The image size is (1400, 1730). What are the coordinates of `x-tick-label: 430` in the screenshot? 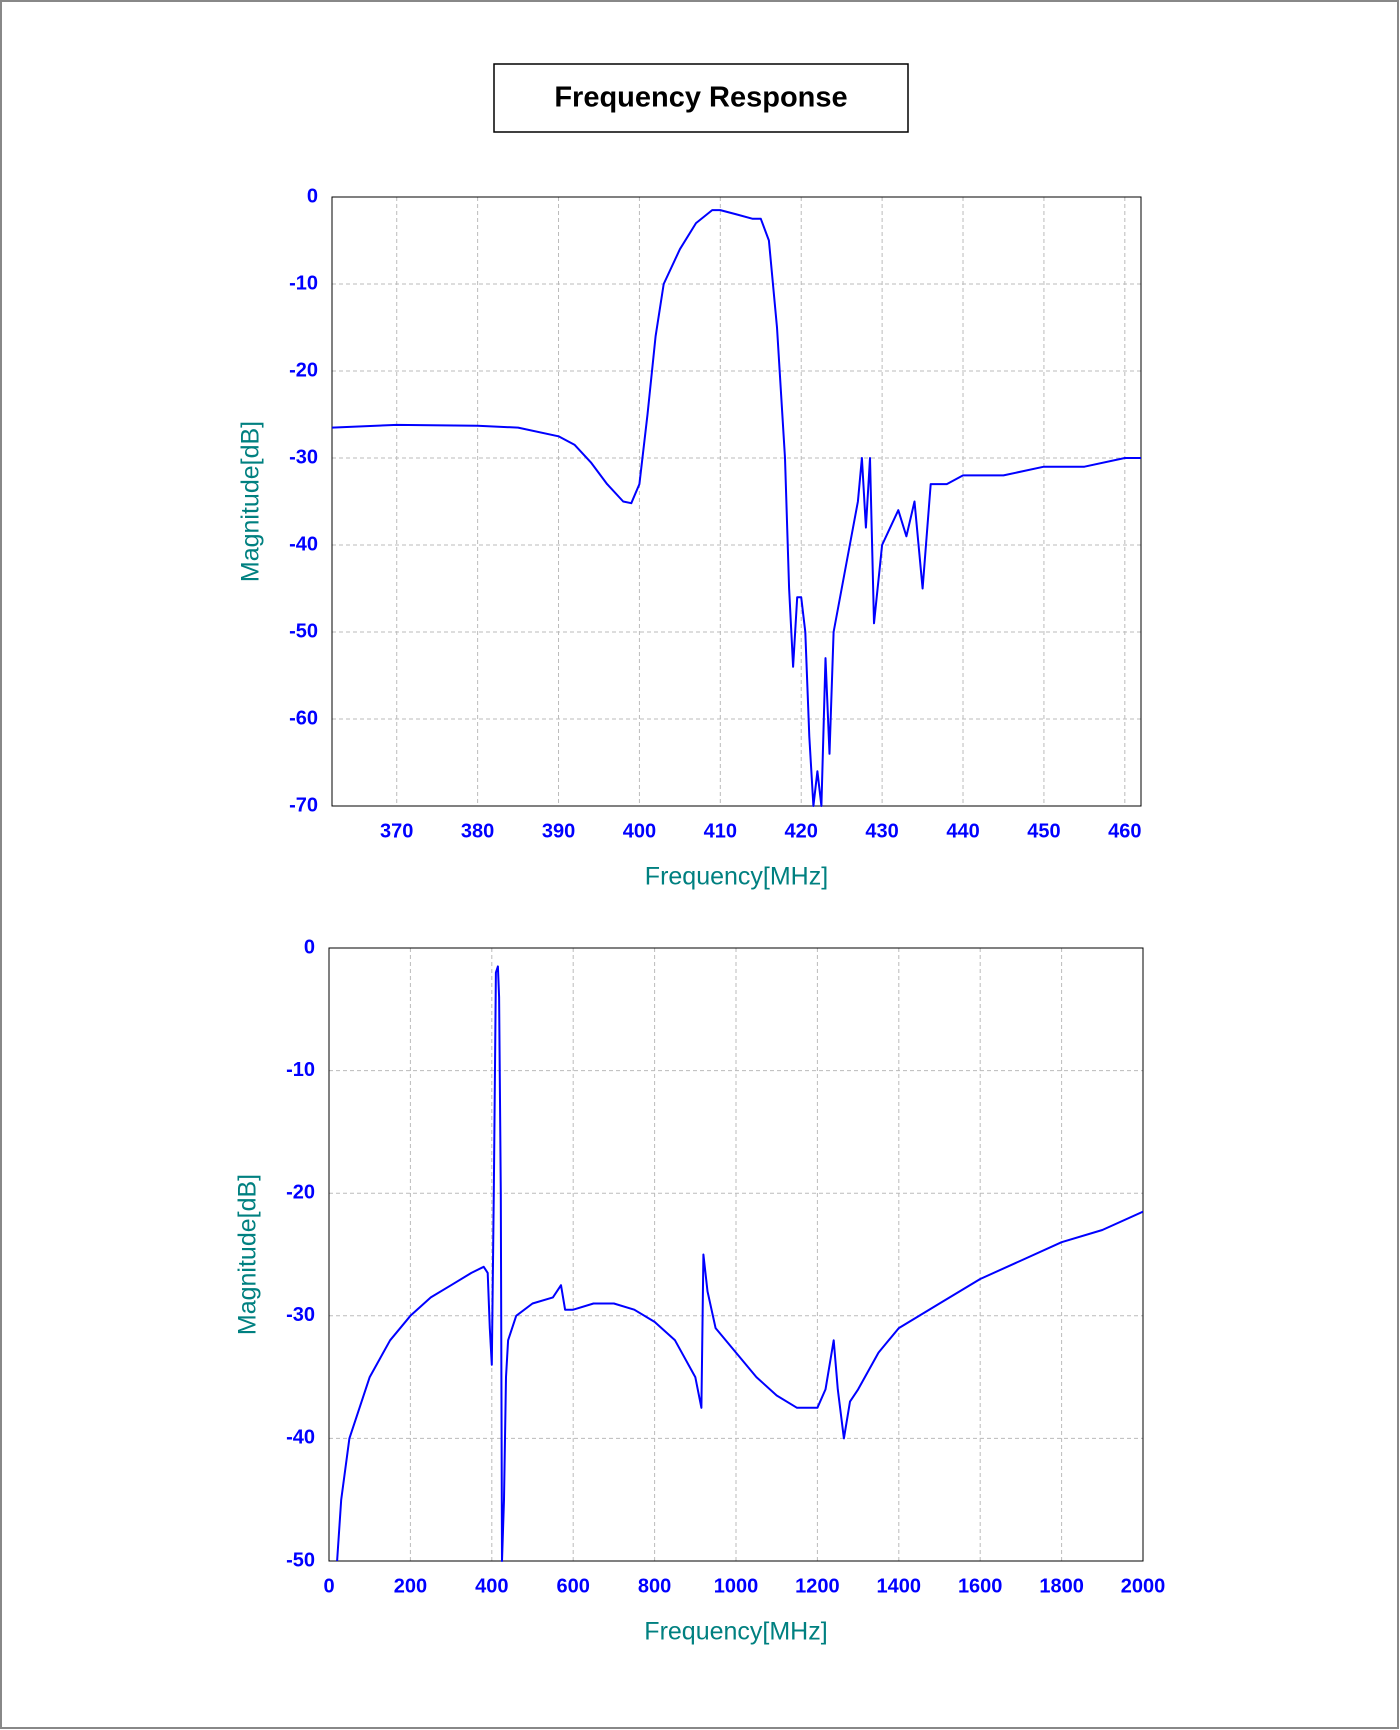 It's located at (881, 831).